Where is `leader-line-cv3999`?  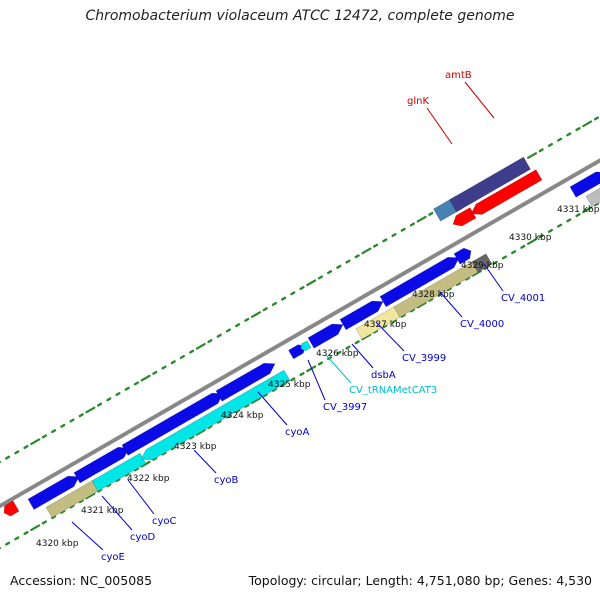 leader-line-cv3999 is located at coordinates (390, 336).